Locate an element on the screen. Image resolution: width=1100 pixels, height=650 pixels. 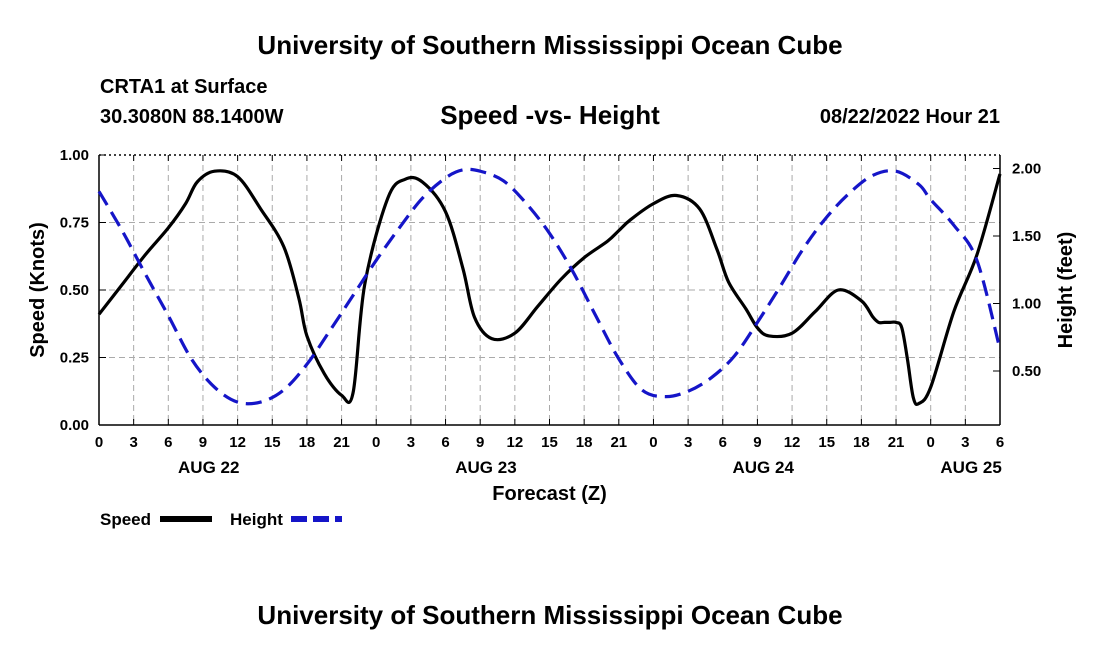
x-date-label: AUG 24 is located at coordinates (763, 467).